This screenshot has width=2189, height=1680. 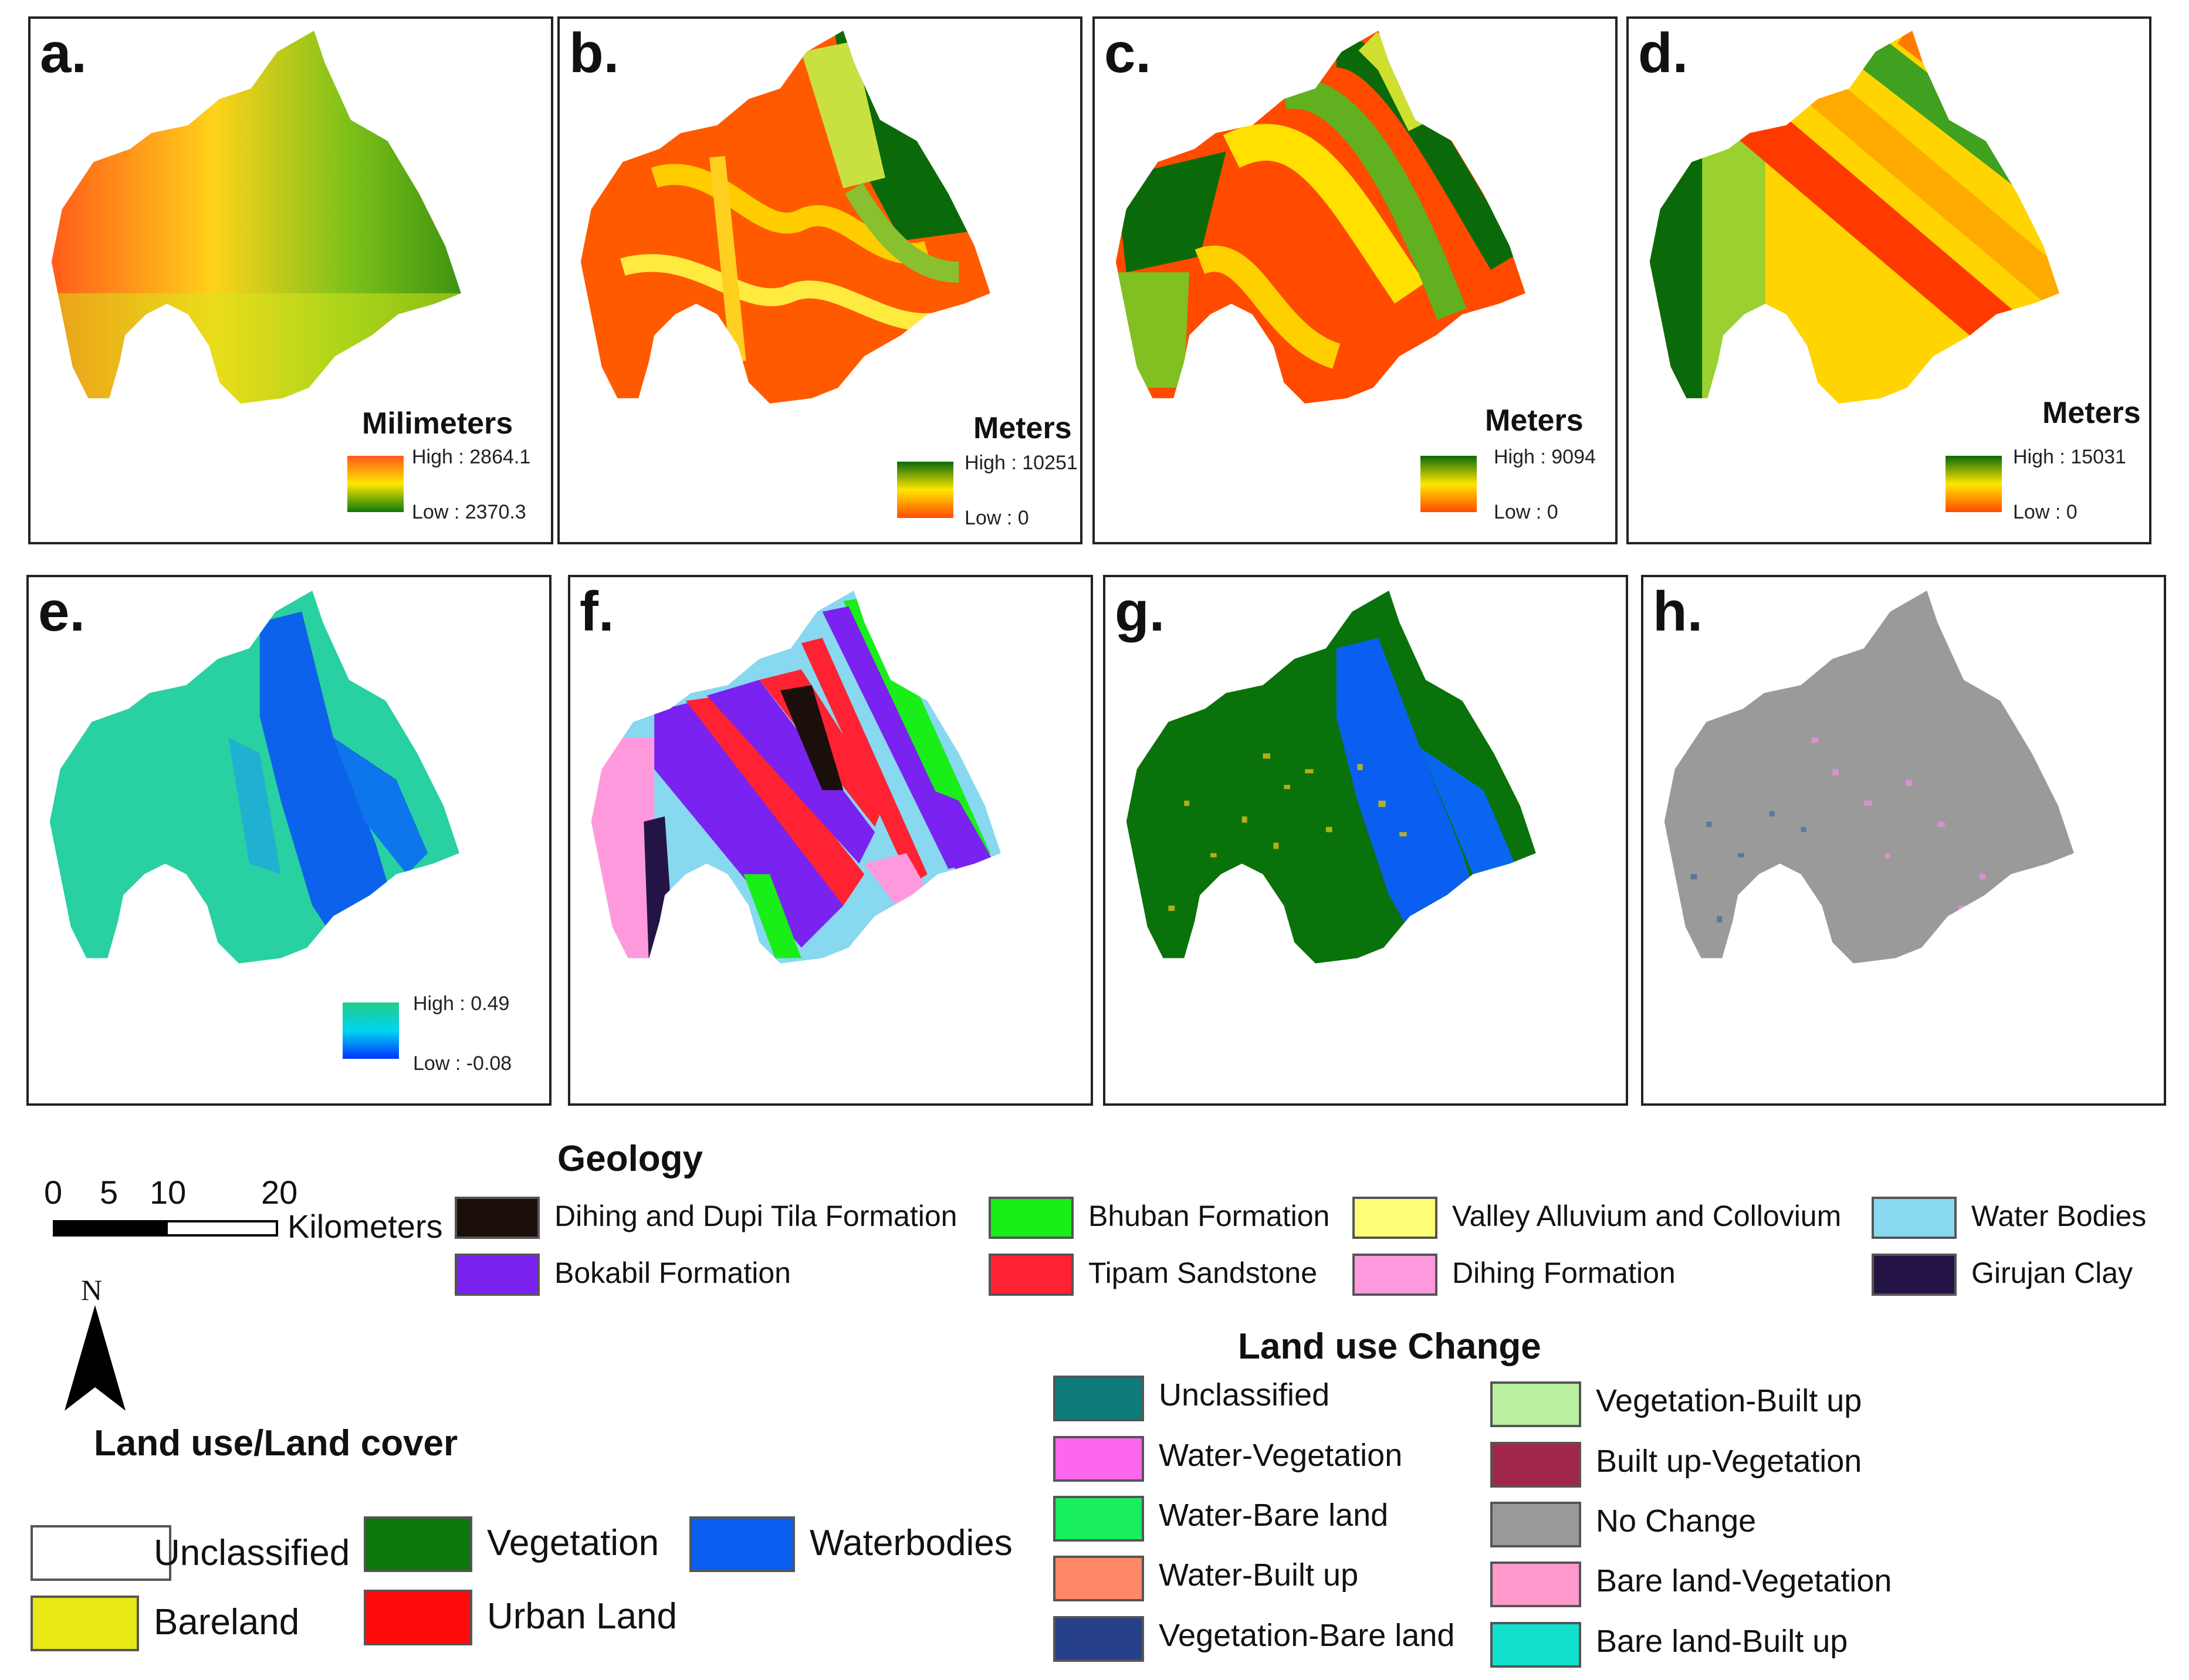 I want to click on geology-map, so click(x=796, y=777).